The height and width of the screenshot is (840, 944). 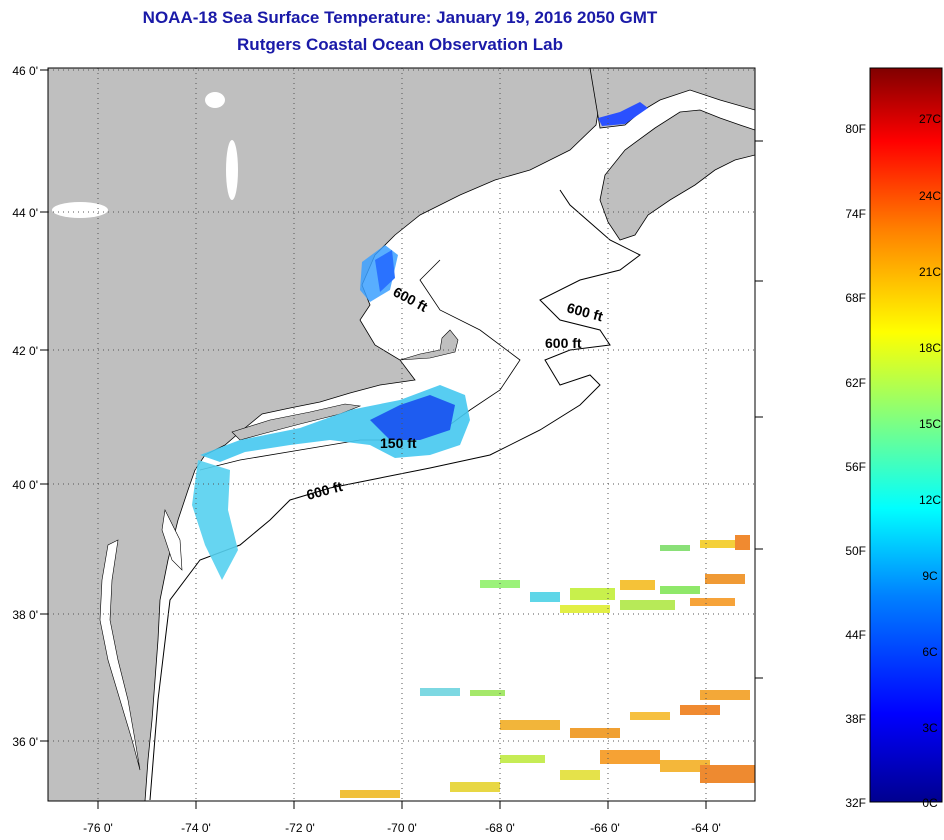 What do you see at coordinates (25, 213) in the screenshot?
I see `lat-label: 44 0'` at bounding box center [25, 213].